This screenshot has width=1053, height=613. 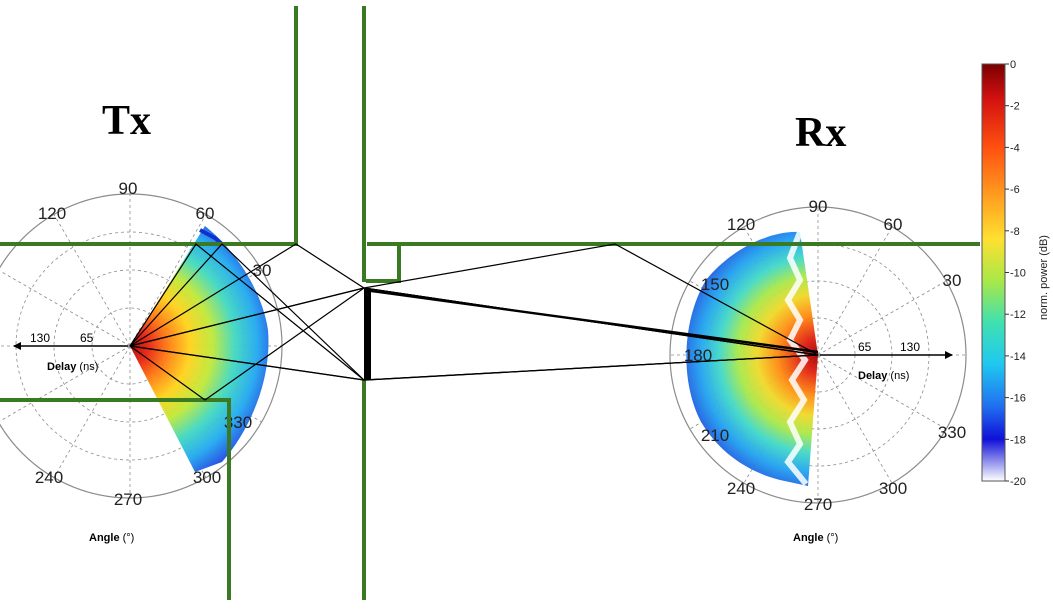 What do you see at coordinates (128, 499) in the screenshot?
I see `tx-angle-tick-270: 270` at bounding box center [128, 499].